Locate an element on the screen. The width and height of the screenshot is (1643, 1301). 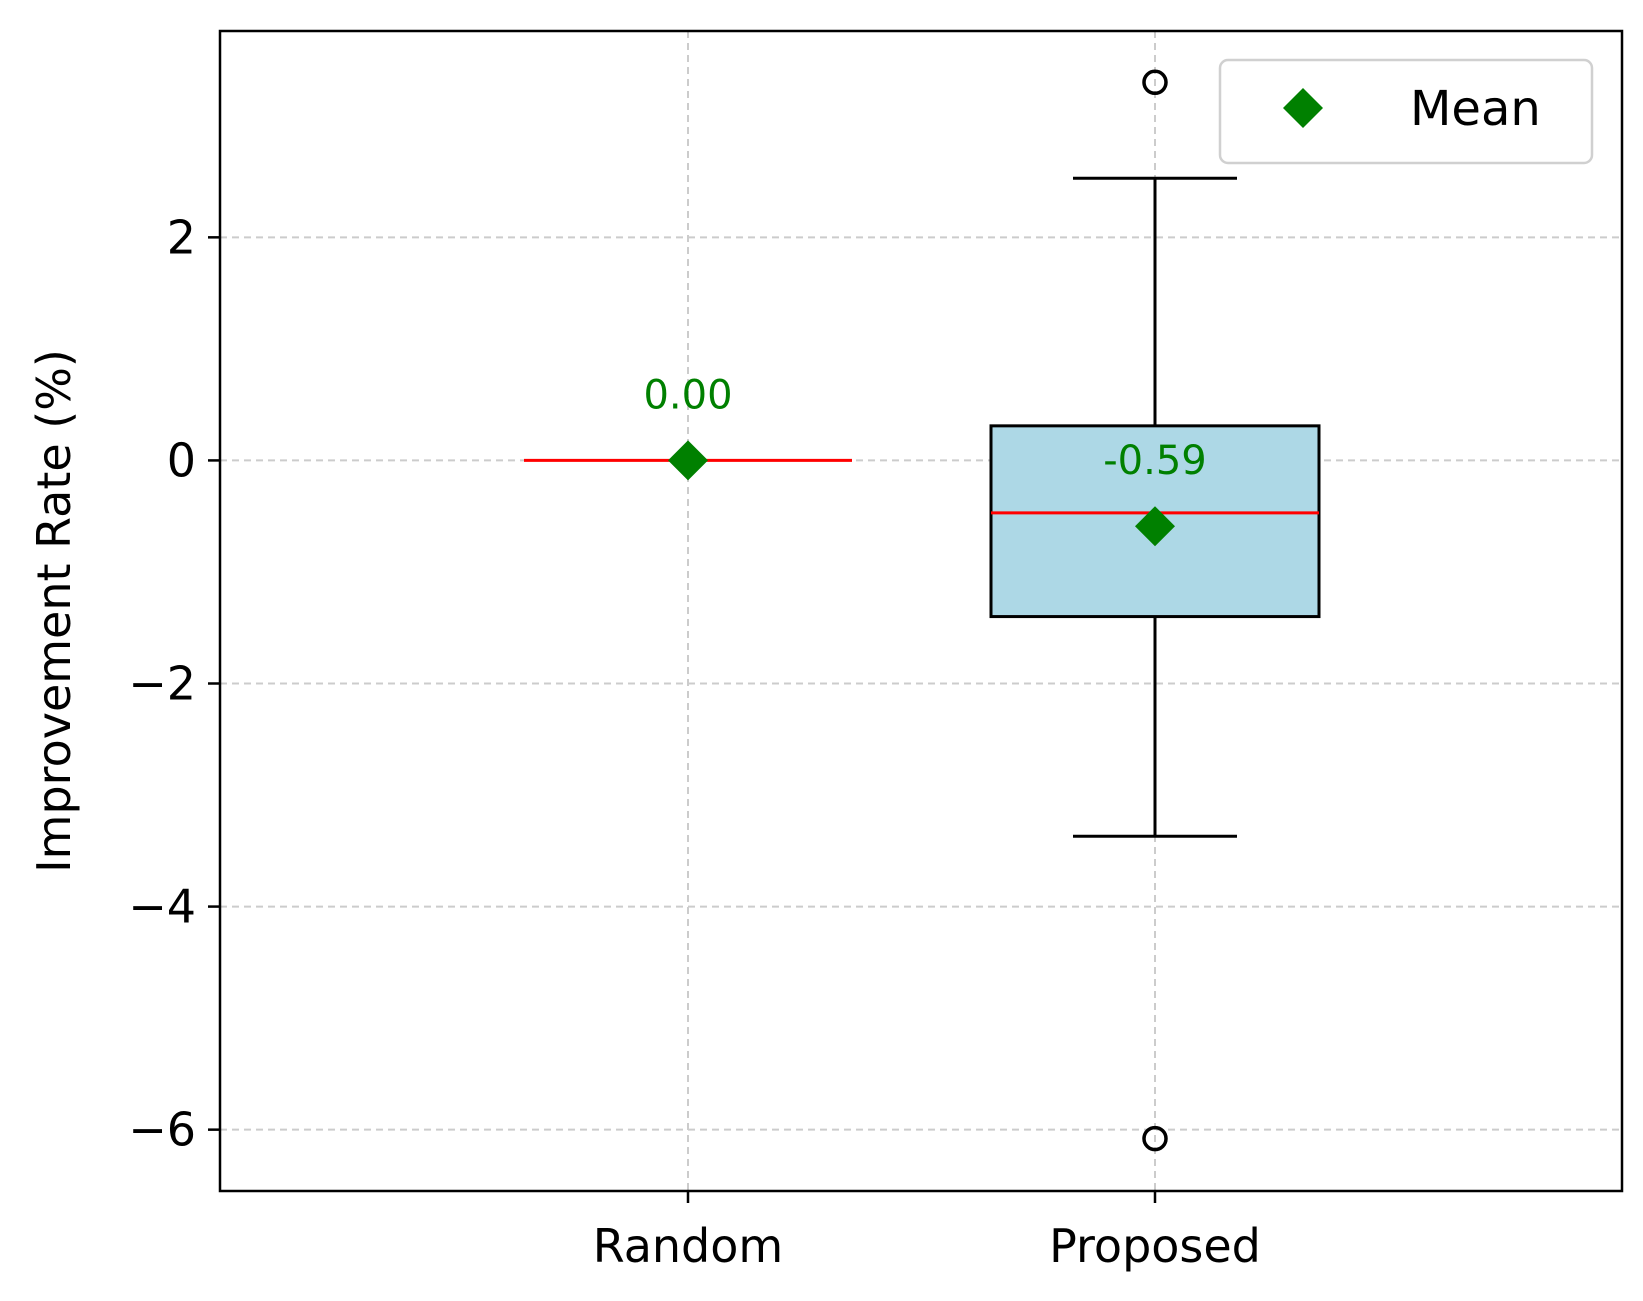
legend-box is located at coordinates (1406, 111).